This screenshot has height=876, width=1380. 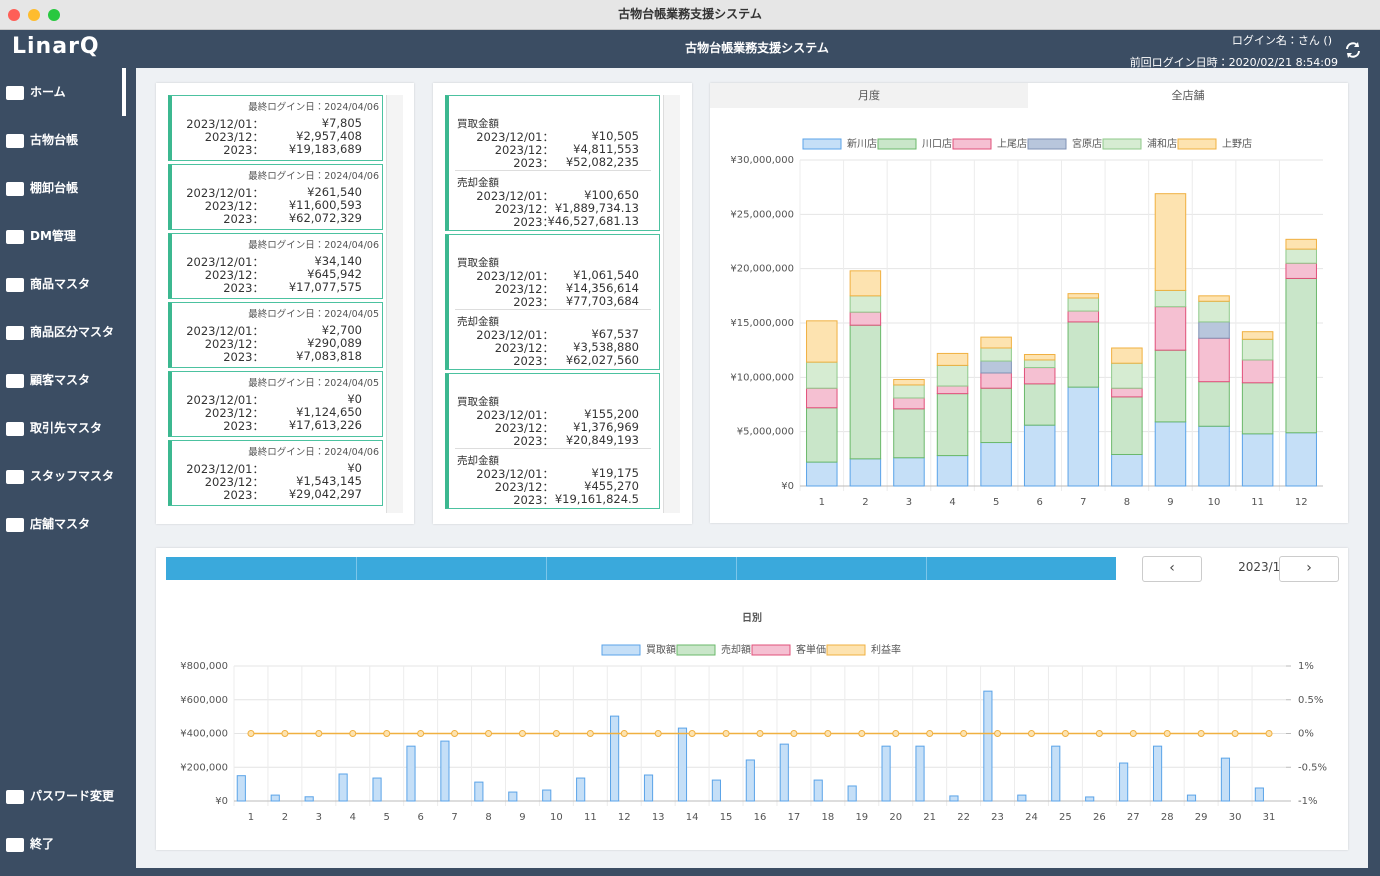 What do you see at coordinates (42, 140) in the screenshot?
I see `menu-item: 古物台帳` at bounding box center [42, 140].